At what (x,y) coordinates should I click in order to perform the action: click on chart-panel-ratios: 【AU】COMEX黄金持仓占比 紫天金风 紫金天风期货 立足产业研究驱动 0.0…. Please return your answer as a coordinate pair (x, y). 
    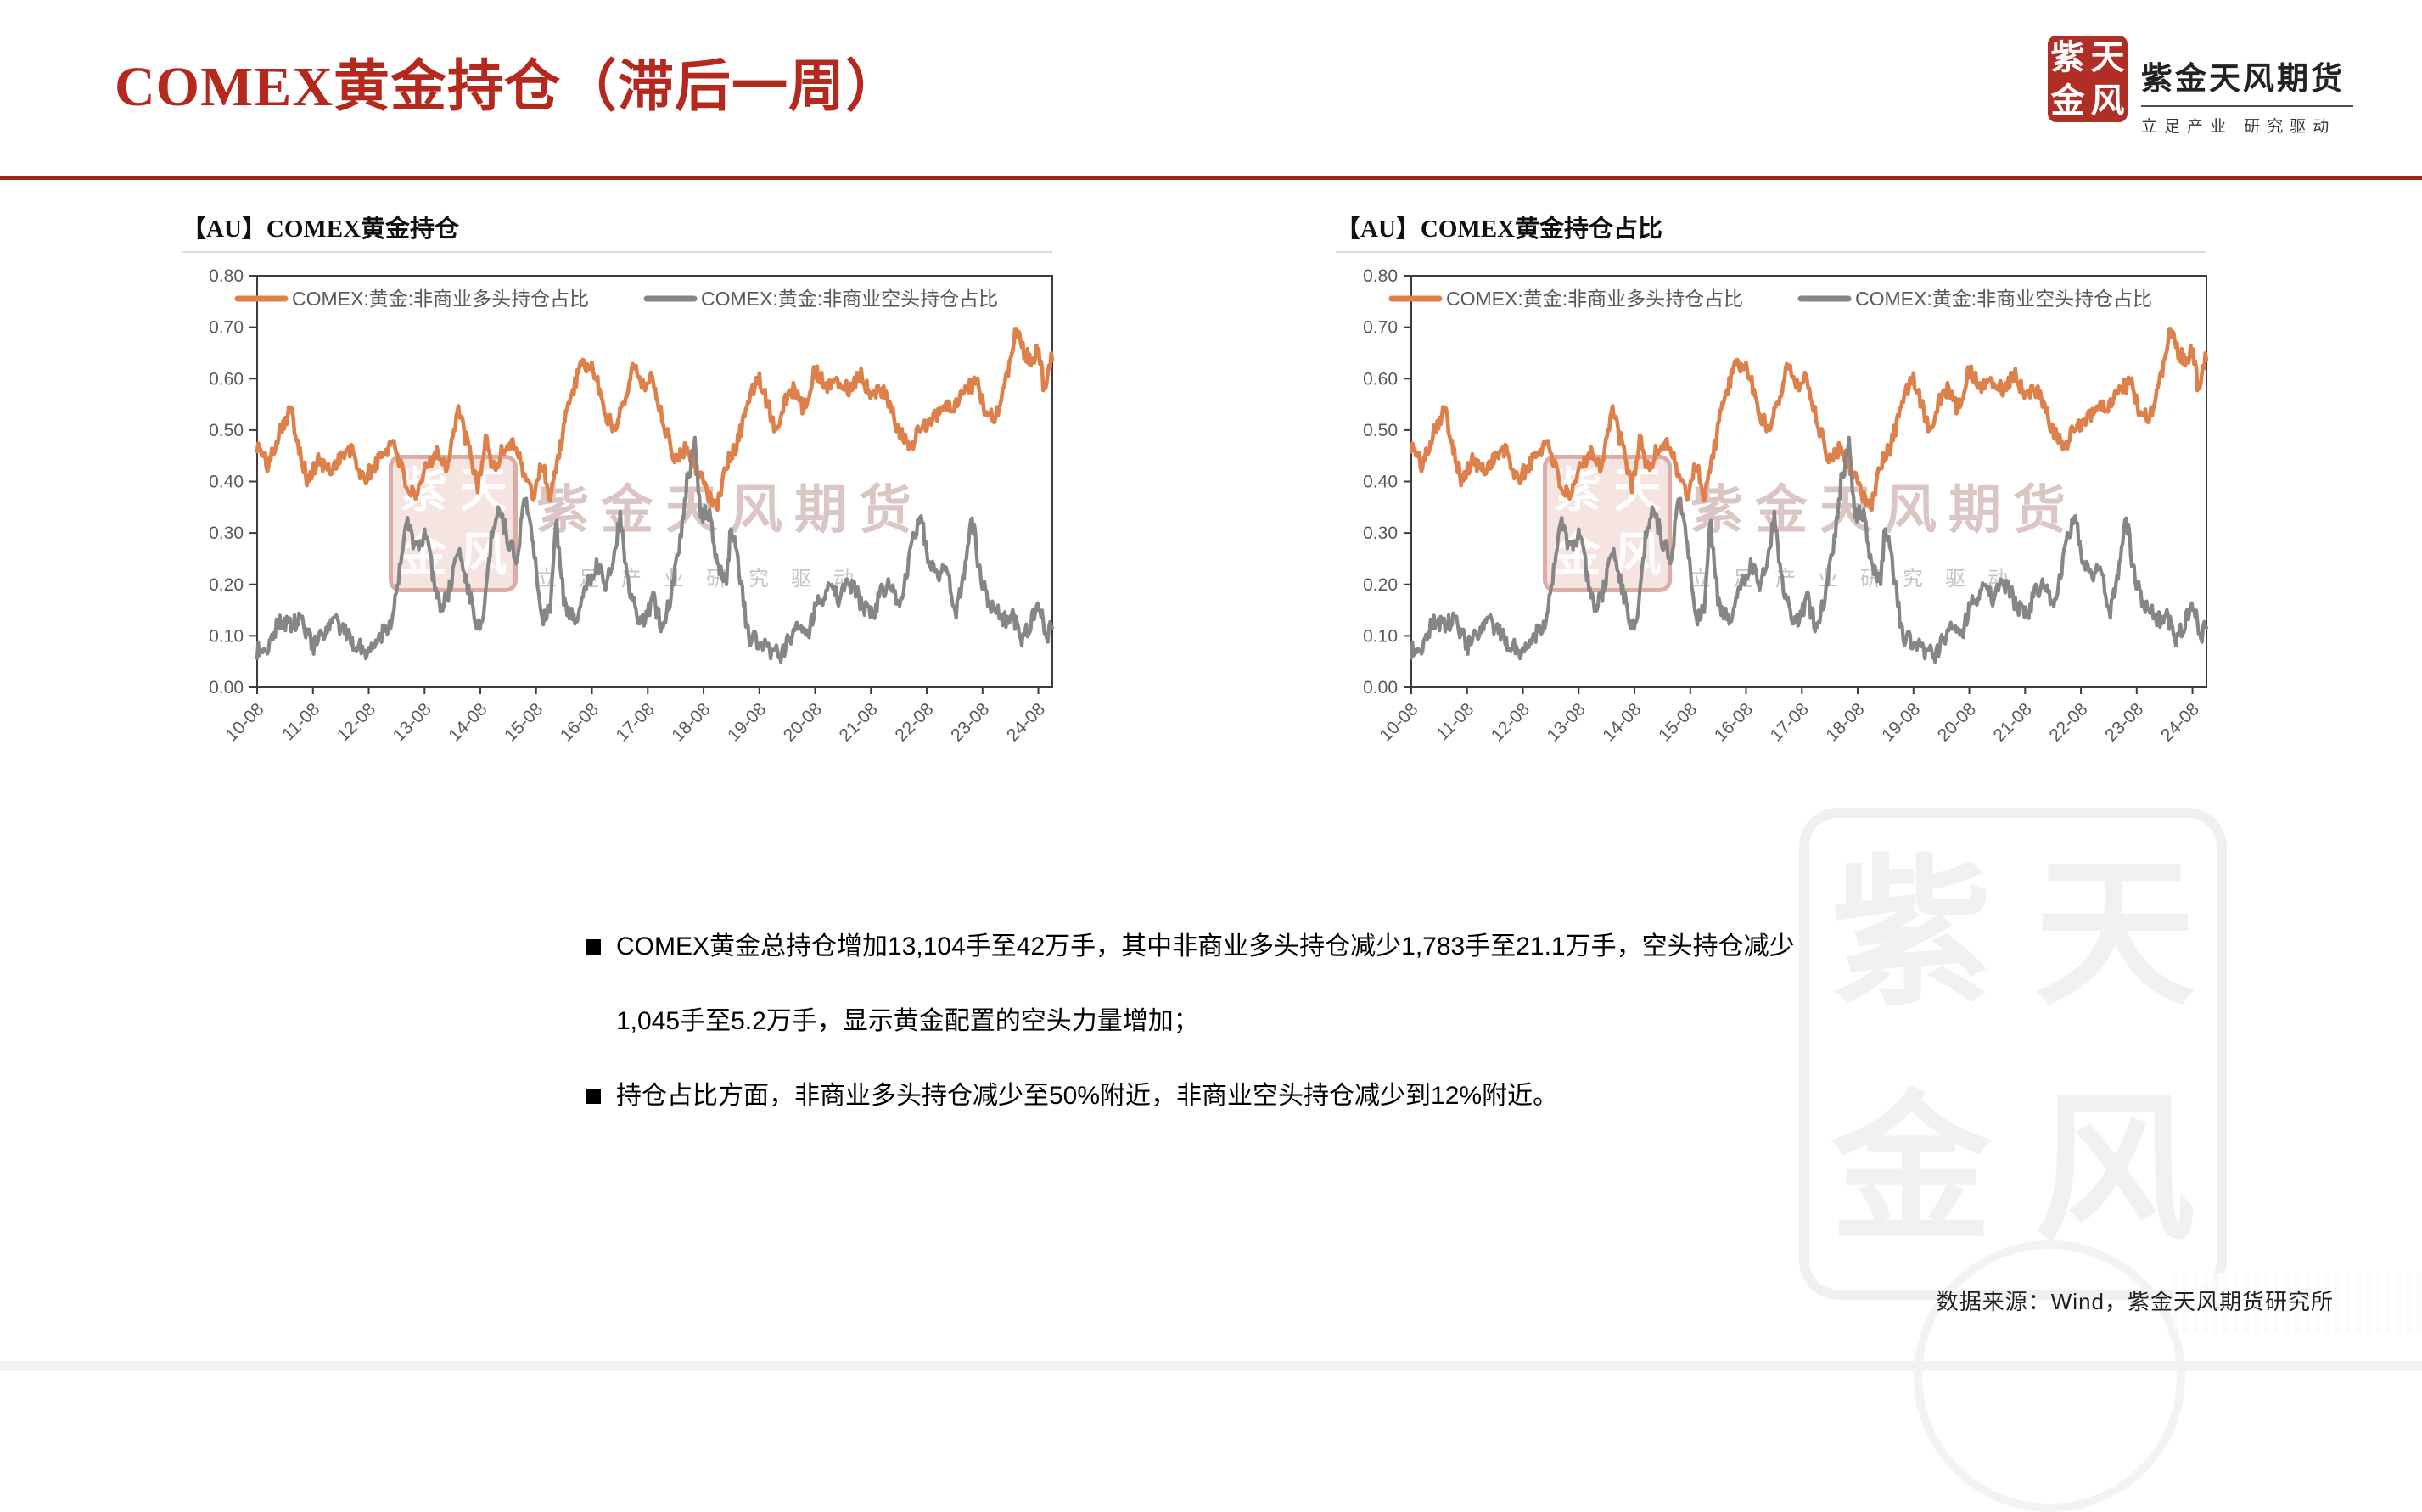
    Looking at the image, I should click on (1774, 501).